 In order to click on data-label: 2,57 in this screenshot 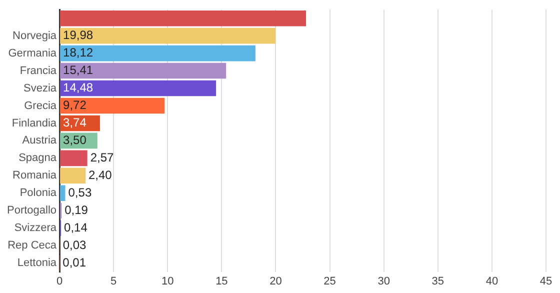, I will do `click(102, 157)`.